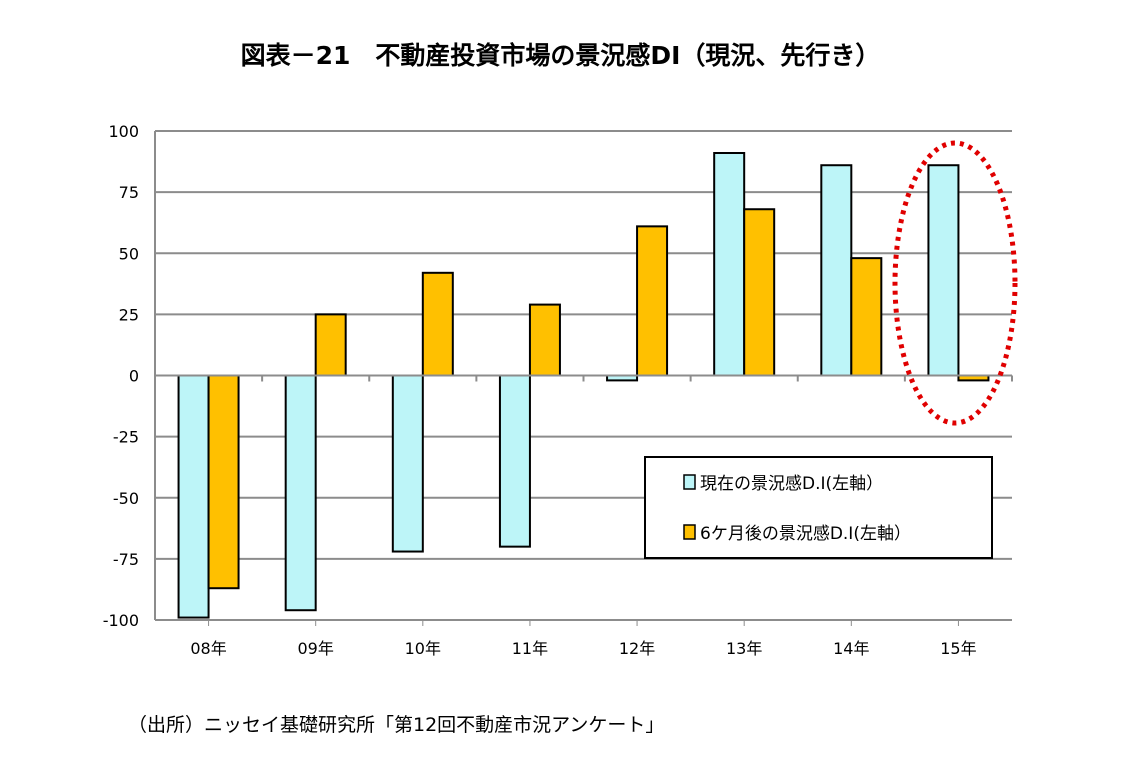 The height and width of the screenshot is (776, 1121). What do you see at coordinates (396, 725) in the screenshot?
I see `source-note: （出所）ニッセイ基礎研究所「第12回不動産市況アンケート」` at bounding box center [396, 725].